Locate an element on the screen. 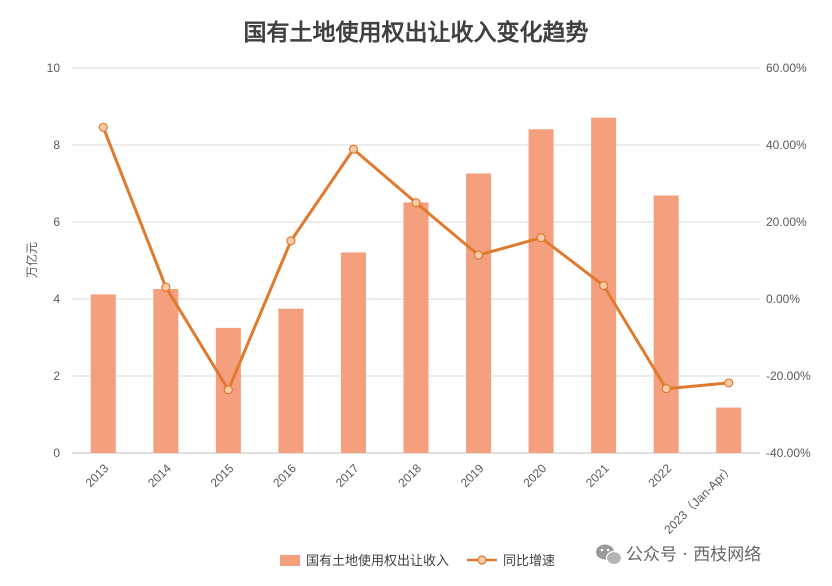 The height and width of the screenshot is (586, 832). y-axis-label: 万亿元 is located at coordinates (31, 260).